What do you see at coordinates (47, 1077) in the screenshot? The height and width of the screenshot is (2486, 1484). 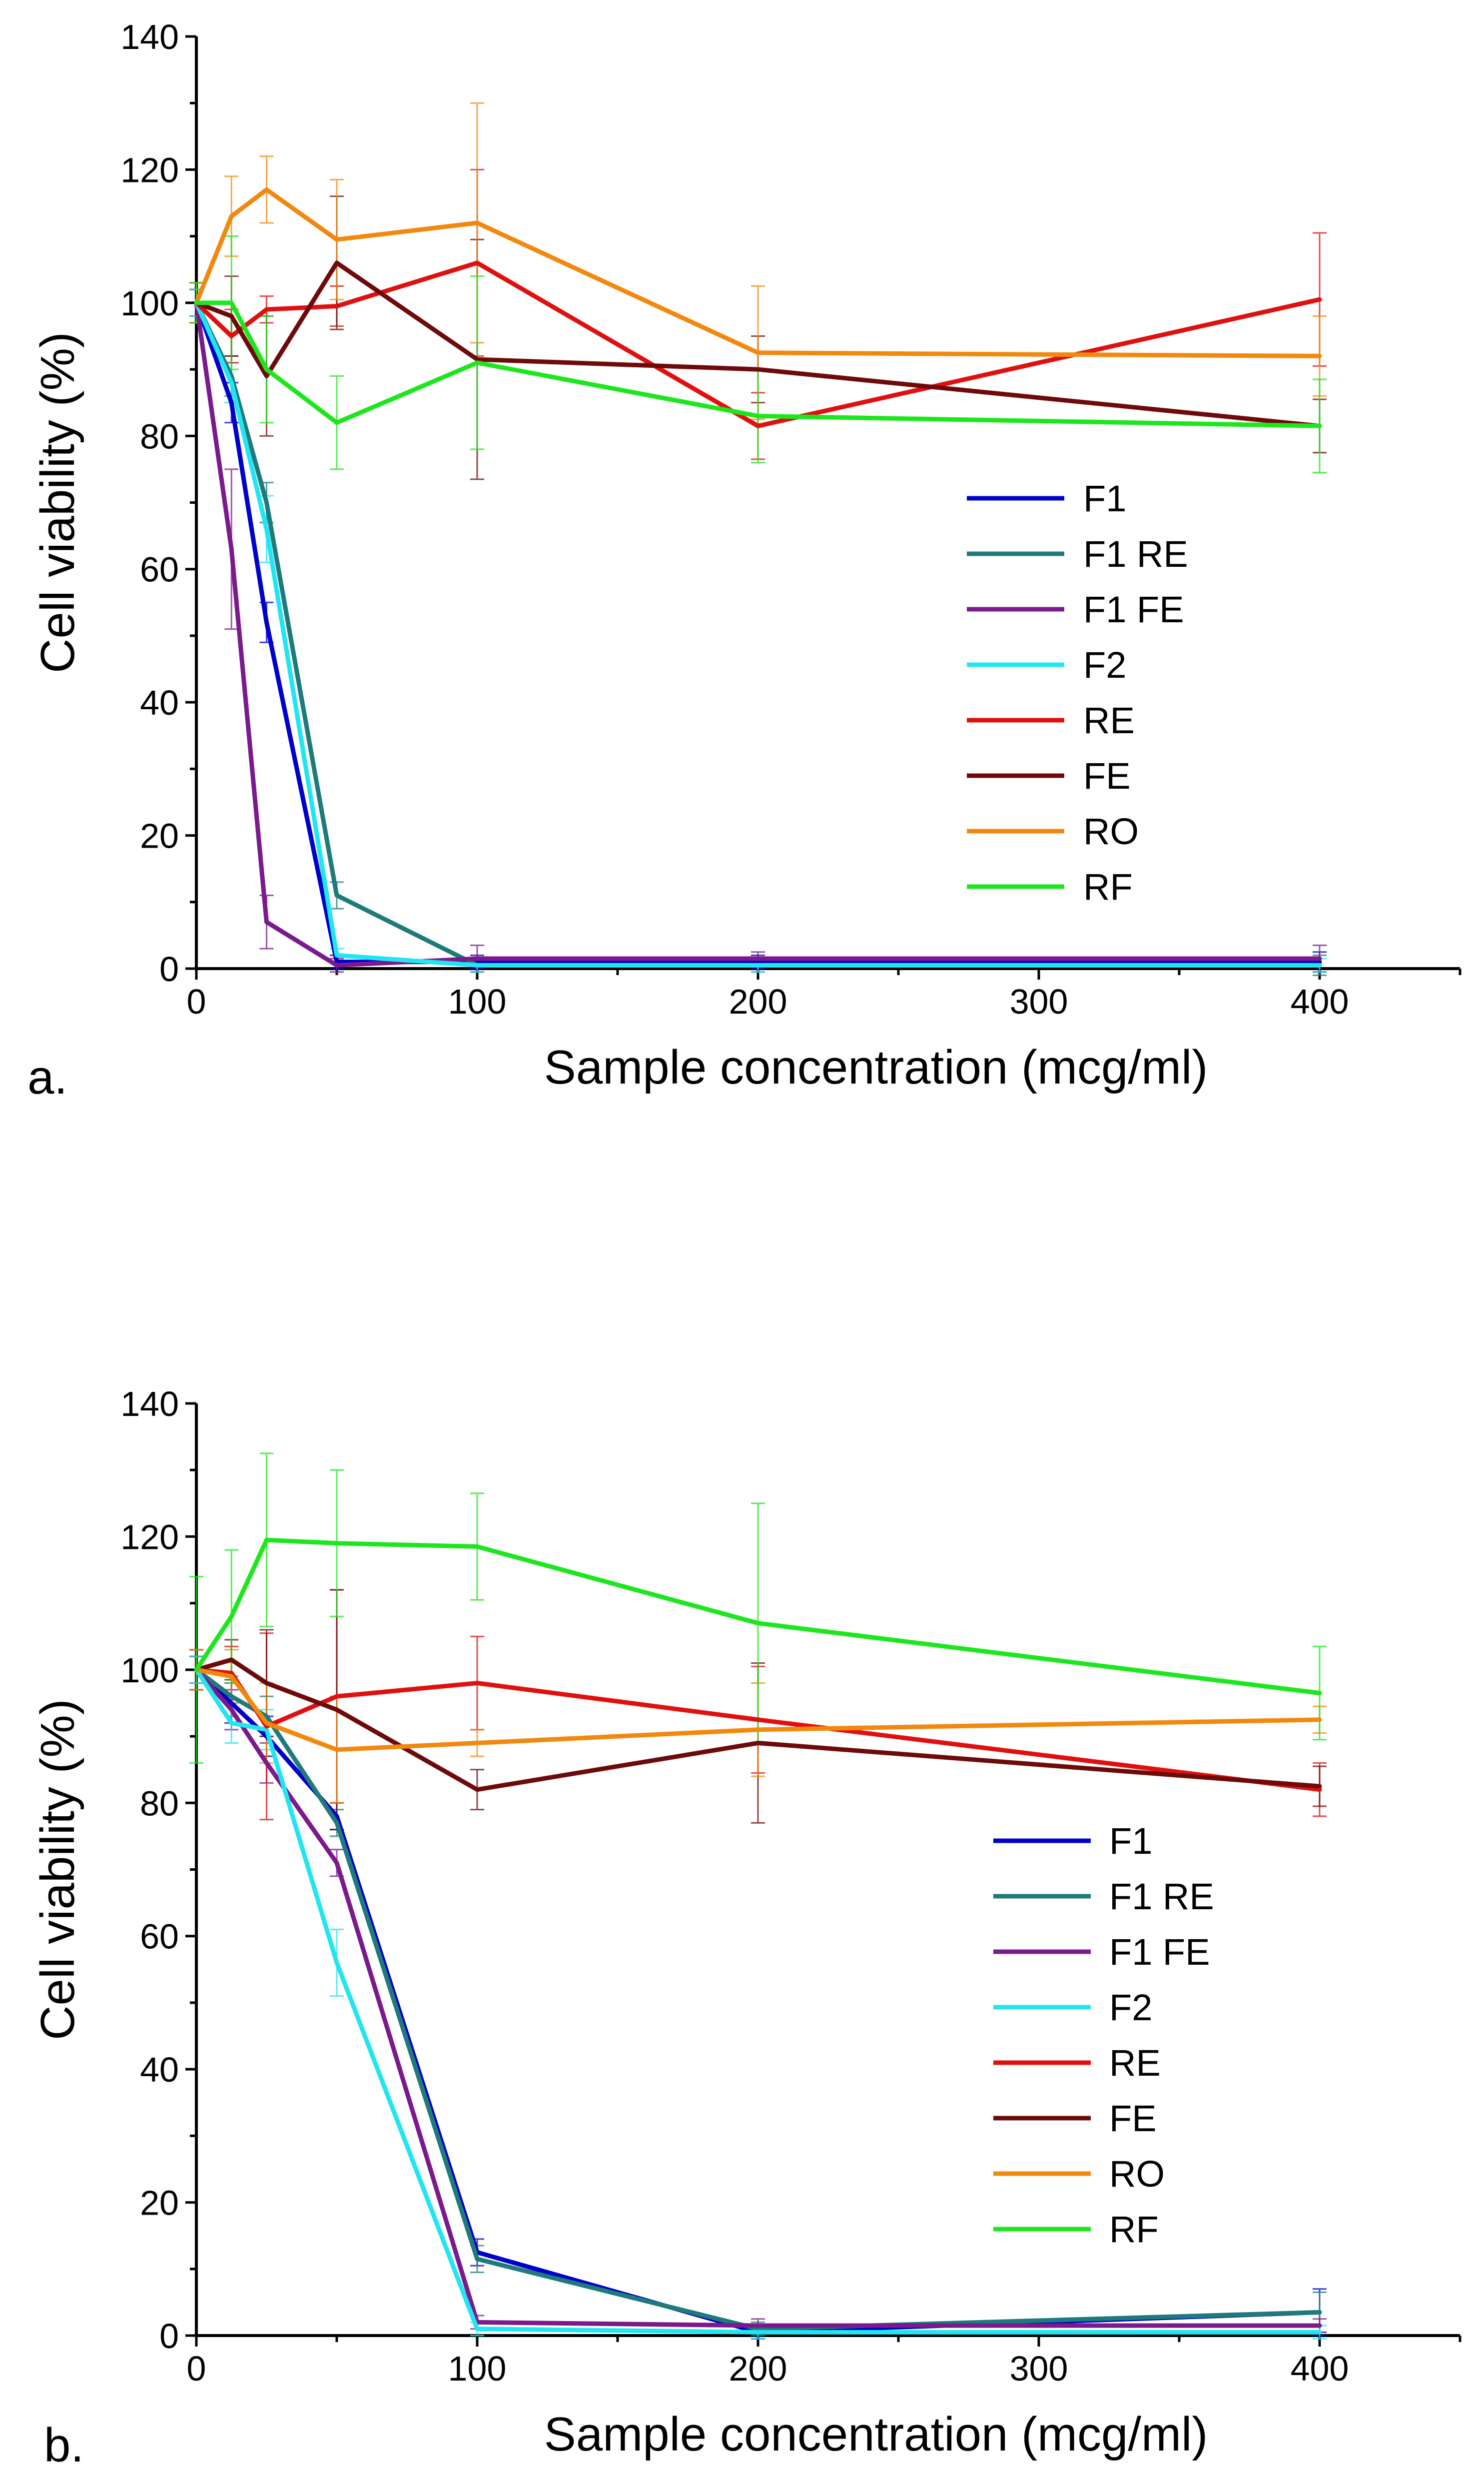 I see `panel-label: a.` at bounding box center [47, 1077].